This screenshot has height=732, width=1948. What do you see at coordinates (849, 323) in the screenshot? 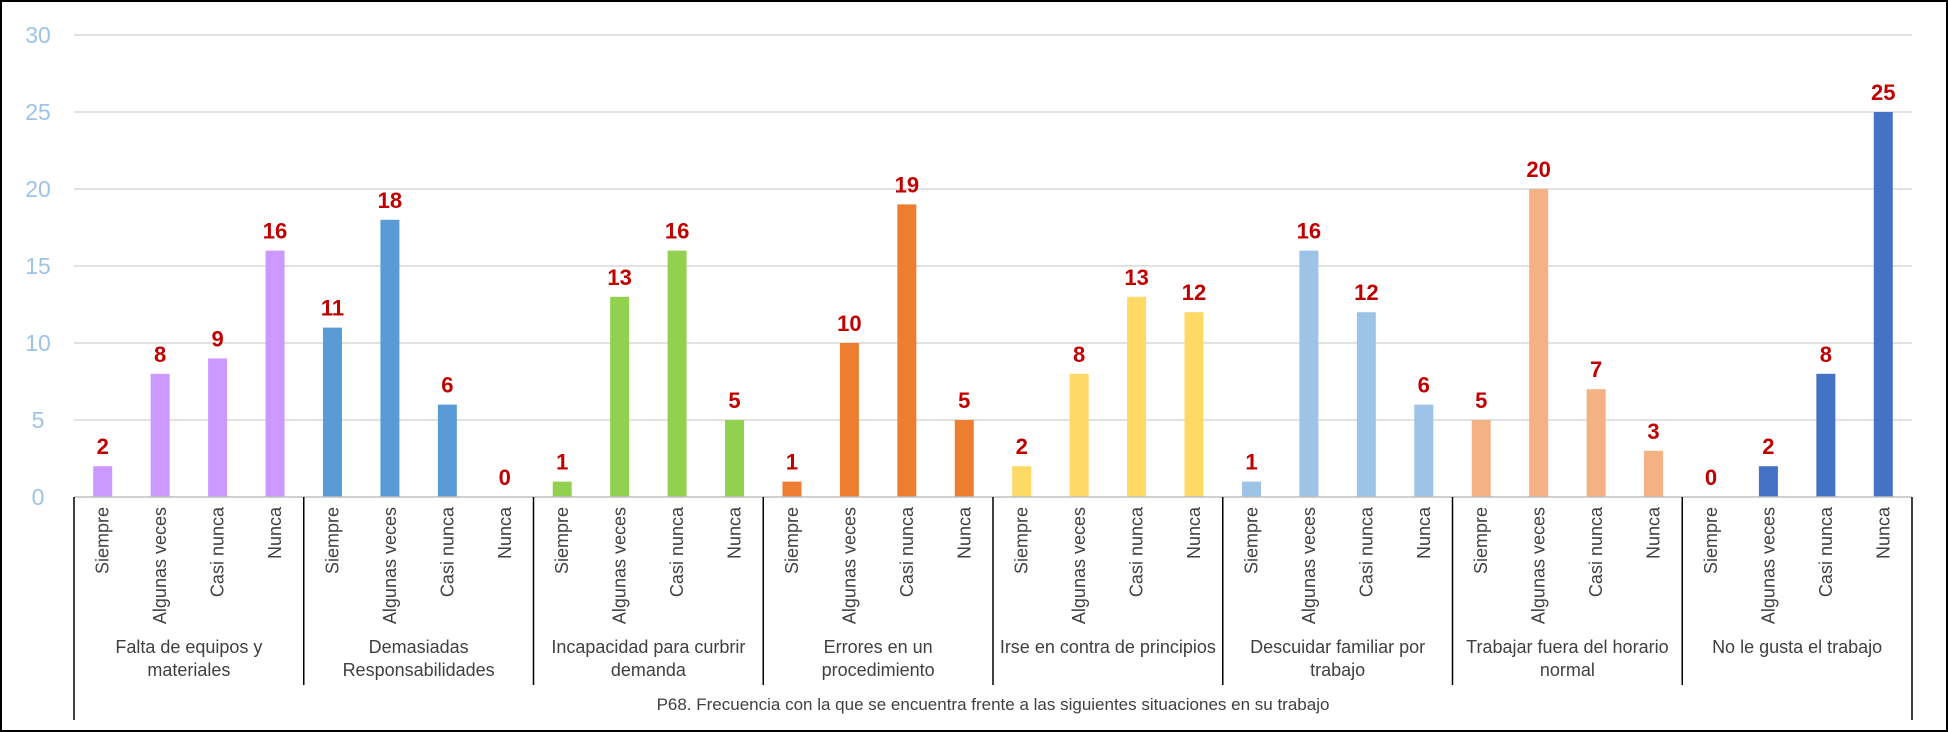
I see `data-label: 10` at bounding box center [849, 323].